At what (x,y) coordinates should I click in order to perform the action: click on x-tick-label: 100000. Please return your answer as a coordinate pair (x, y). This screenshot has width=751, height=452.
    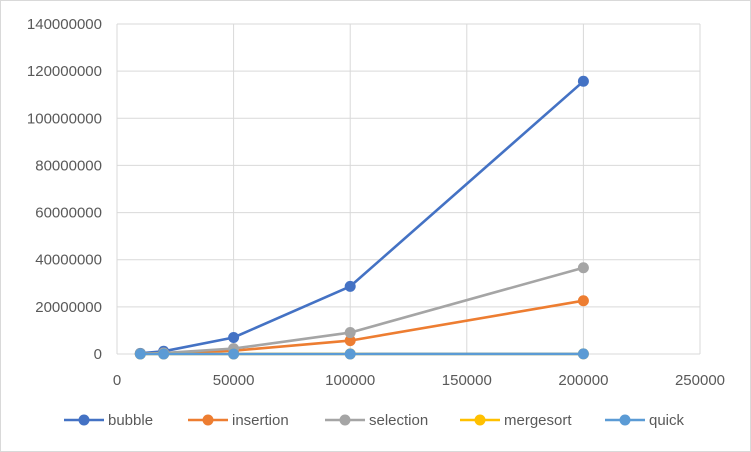
    Looking at the image, I should click on (350, 380).